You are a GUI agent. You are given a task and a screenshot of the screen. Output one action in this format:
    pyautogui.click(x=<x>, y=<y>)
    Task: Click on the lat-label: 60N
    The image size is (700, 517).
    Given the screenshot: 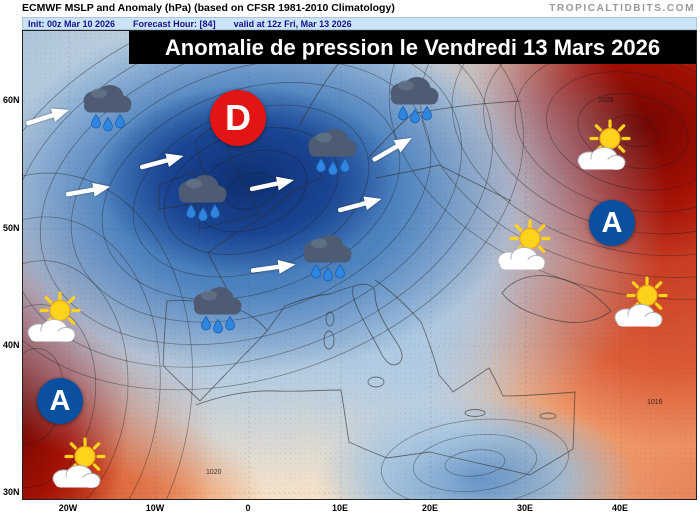 What is the action you would take?
    pyautogui.click(x=11, y=100)
    